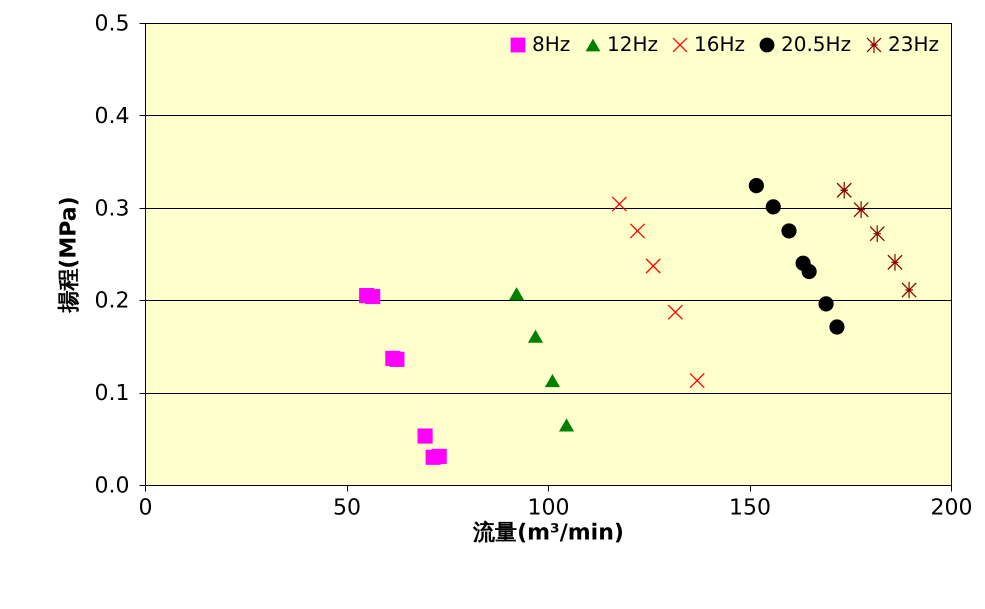  Describe the element at coordinates (112, 116) in the screenshot. I see `y-tick-label: 0.4` at that location.